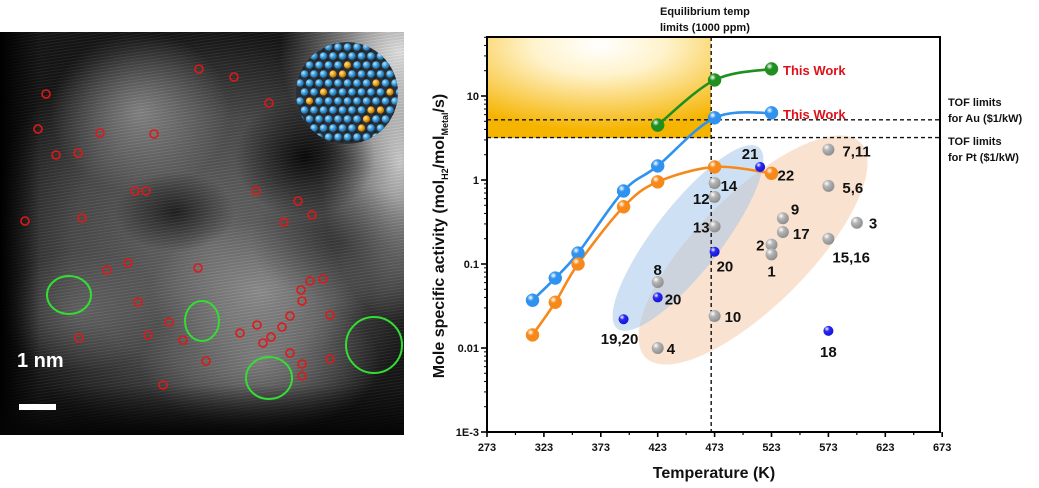  Describe the element at coordinates (701, 199) in the screenshot. I see `literature-point-label: 12` at that location.